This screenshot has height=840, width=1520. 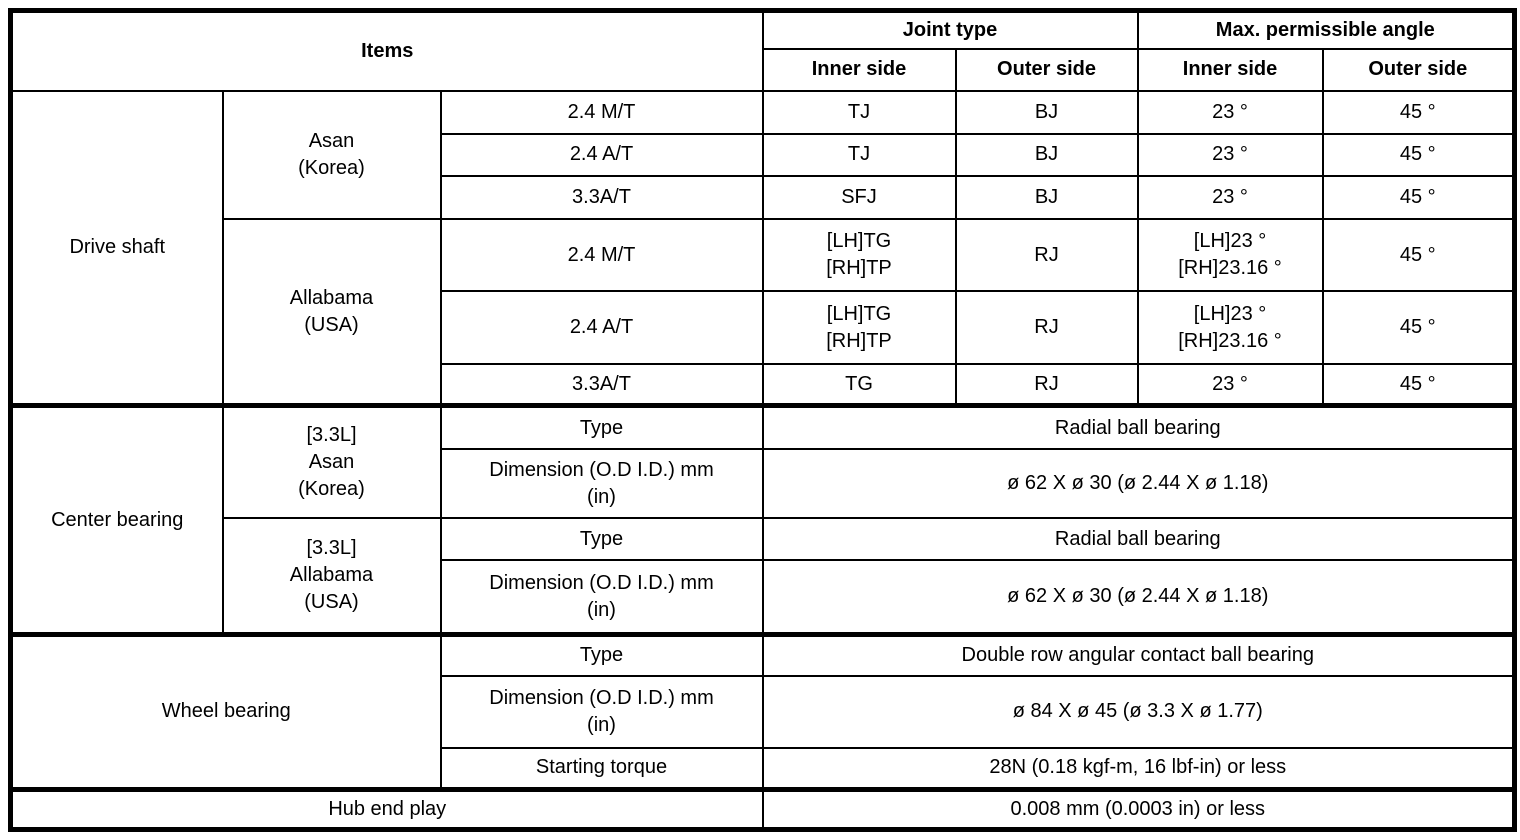 I want to click on type-value-cell: Double row angular contact ball bearing, so click(x=1138, y=654).